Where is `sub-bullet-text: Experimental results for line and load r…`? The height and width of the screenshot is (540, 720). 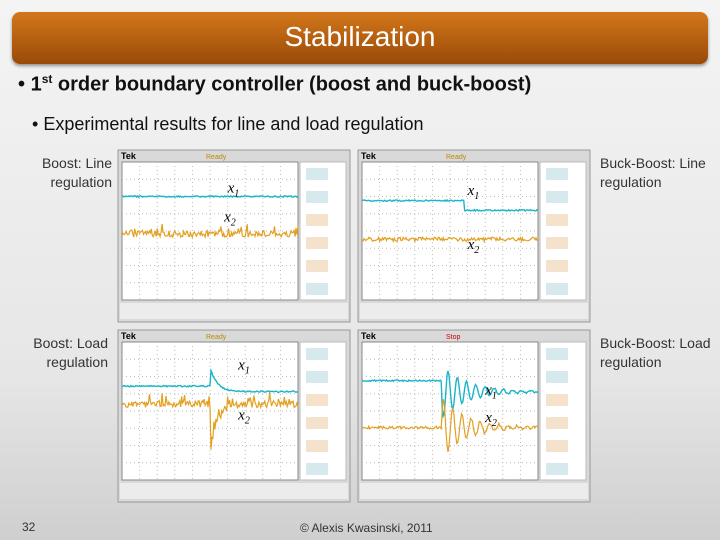
sub-bullet-text: Experimental results for line and load r… is located at coordinates (233, 124).